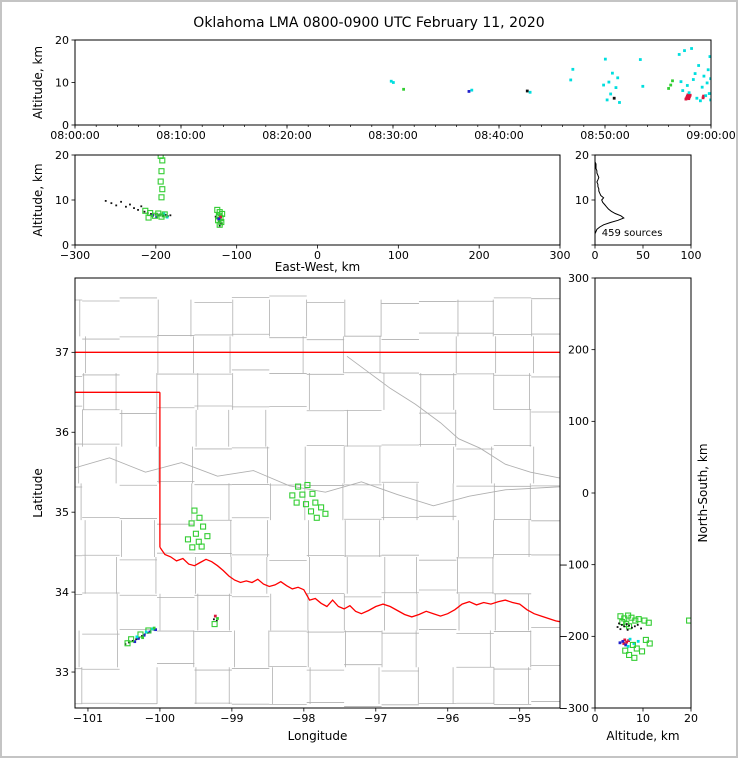 The height and width of the screenshot is (758, 738). Describe the element at coordinates (65, 125) in the screenshot. I see `y-tick-label: 0` at that location.